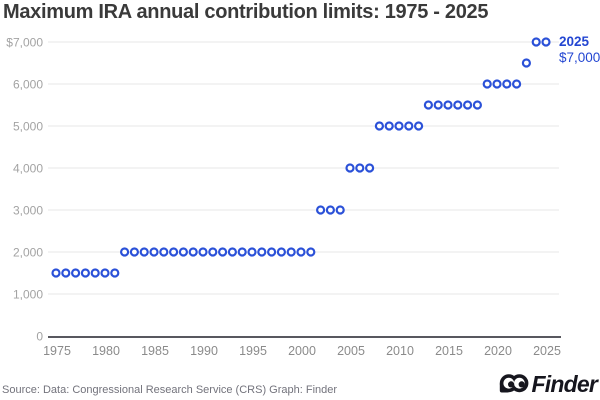 This screenshot has width=600, height=400. Describe the element at coordinates (204, 351) in the screenshot. I see `x-tick-label-1990: 1990` at that location.